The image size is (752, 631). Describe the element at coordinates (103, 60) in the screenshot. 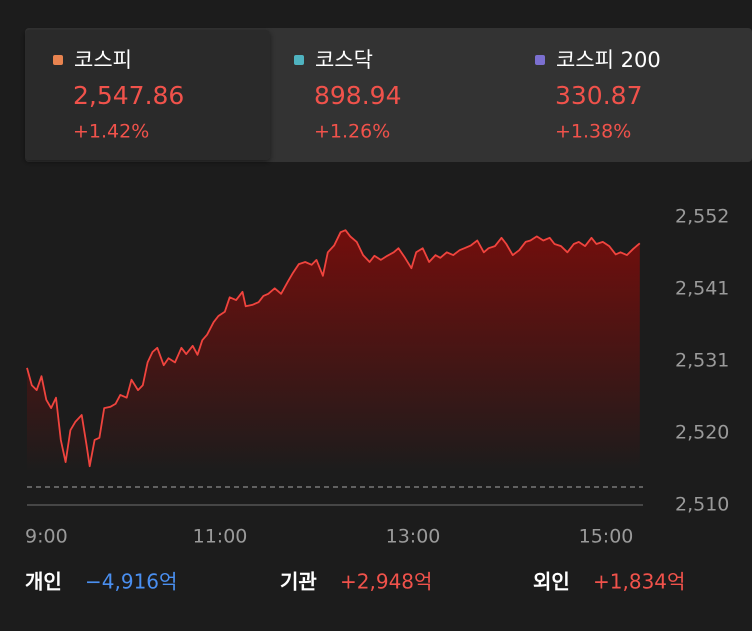

I see `tab-name: 코스피` at that location.